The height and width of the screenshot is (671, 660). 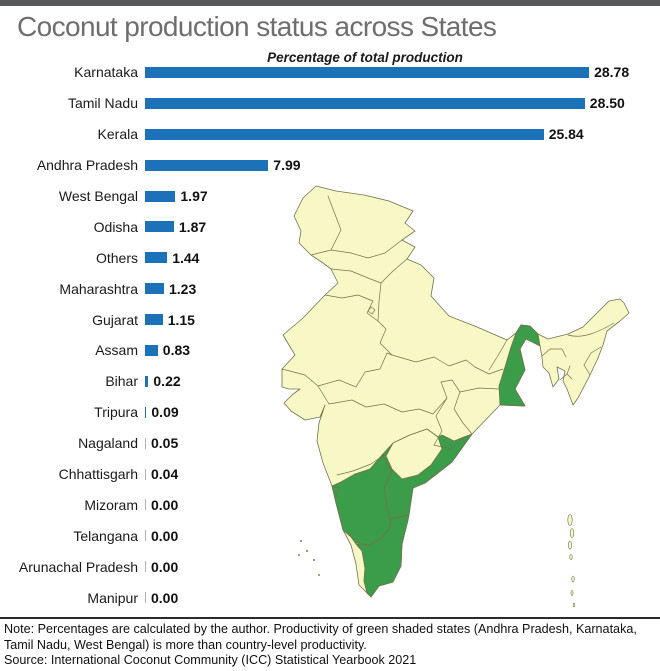 I want to click on bar-row: Nagaland 0.05, so click(x=330, y=443).